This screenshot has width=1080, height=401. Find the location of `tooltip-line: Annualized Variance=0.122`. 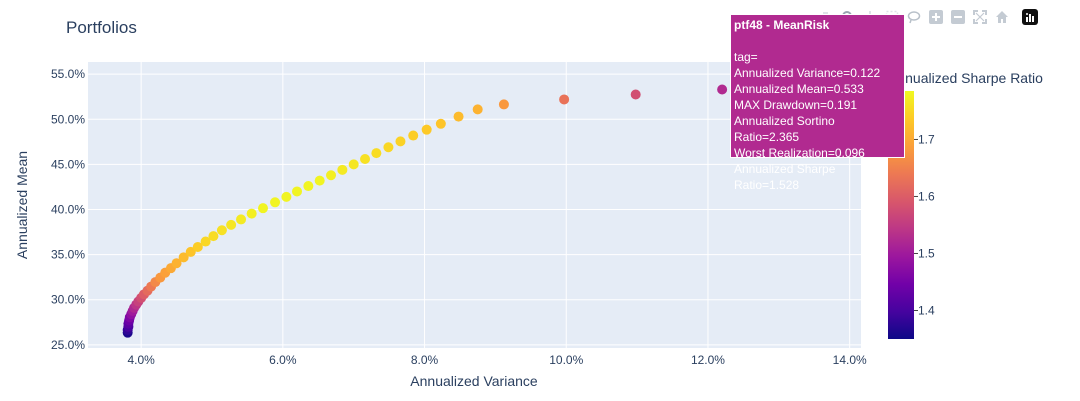

tooltip-line: Annualized Variance=0.122 is located at coordinates (807, 73).